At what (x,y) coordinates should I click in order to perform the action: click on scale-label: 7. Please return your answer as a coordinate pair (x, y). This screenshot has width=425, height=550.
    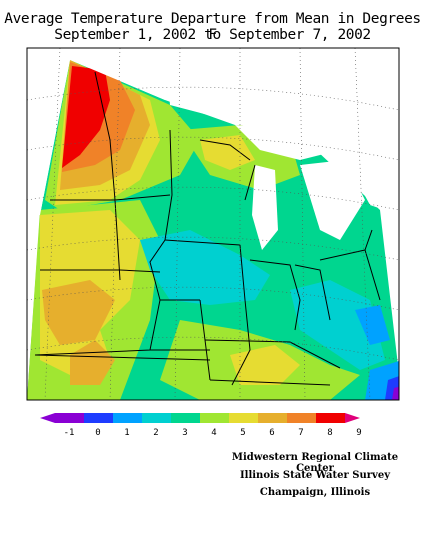
    Looking at the image, I should click on (300, 433).